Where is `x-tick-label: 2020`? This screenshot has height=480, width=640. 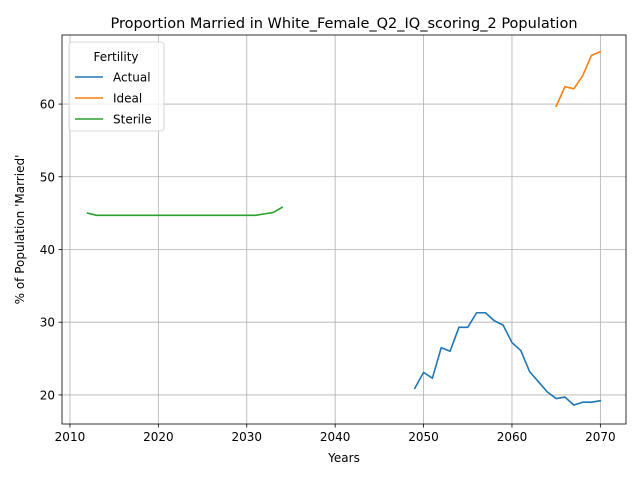
x-tick-label: 2020 is located at coordinates (158, 437).